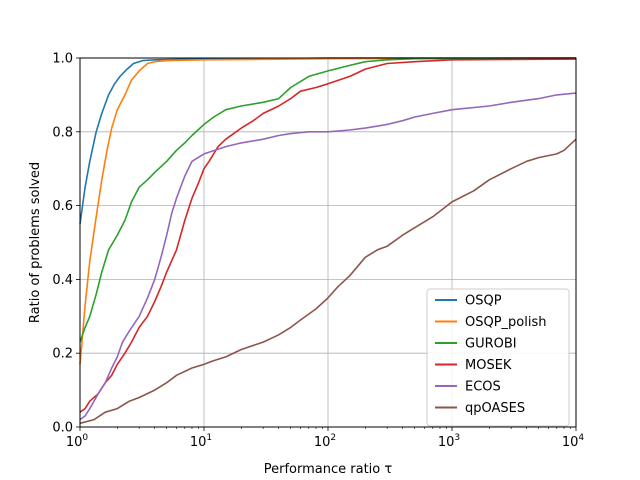  What do you see at coordinates (85, 438) in the screenshot?
I see `x-tick-exponent: 0` at bounding box center [85, 438].